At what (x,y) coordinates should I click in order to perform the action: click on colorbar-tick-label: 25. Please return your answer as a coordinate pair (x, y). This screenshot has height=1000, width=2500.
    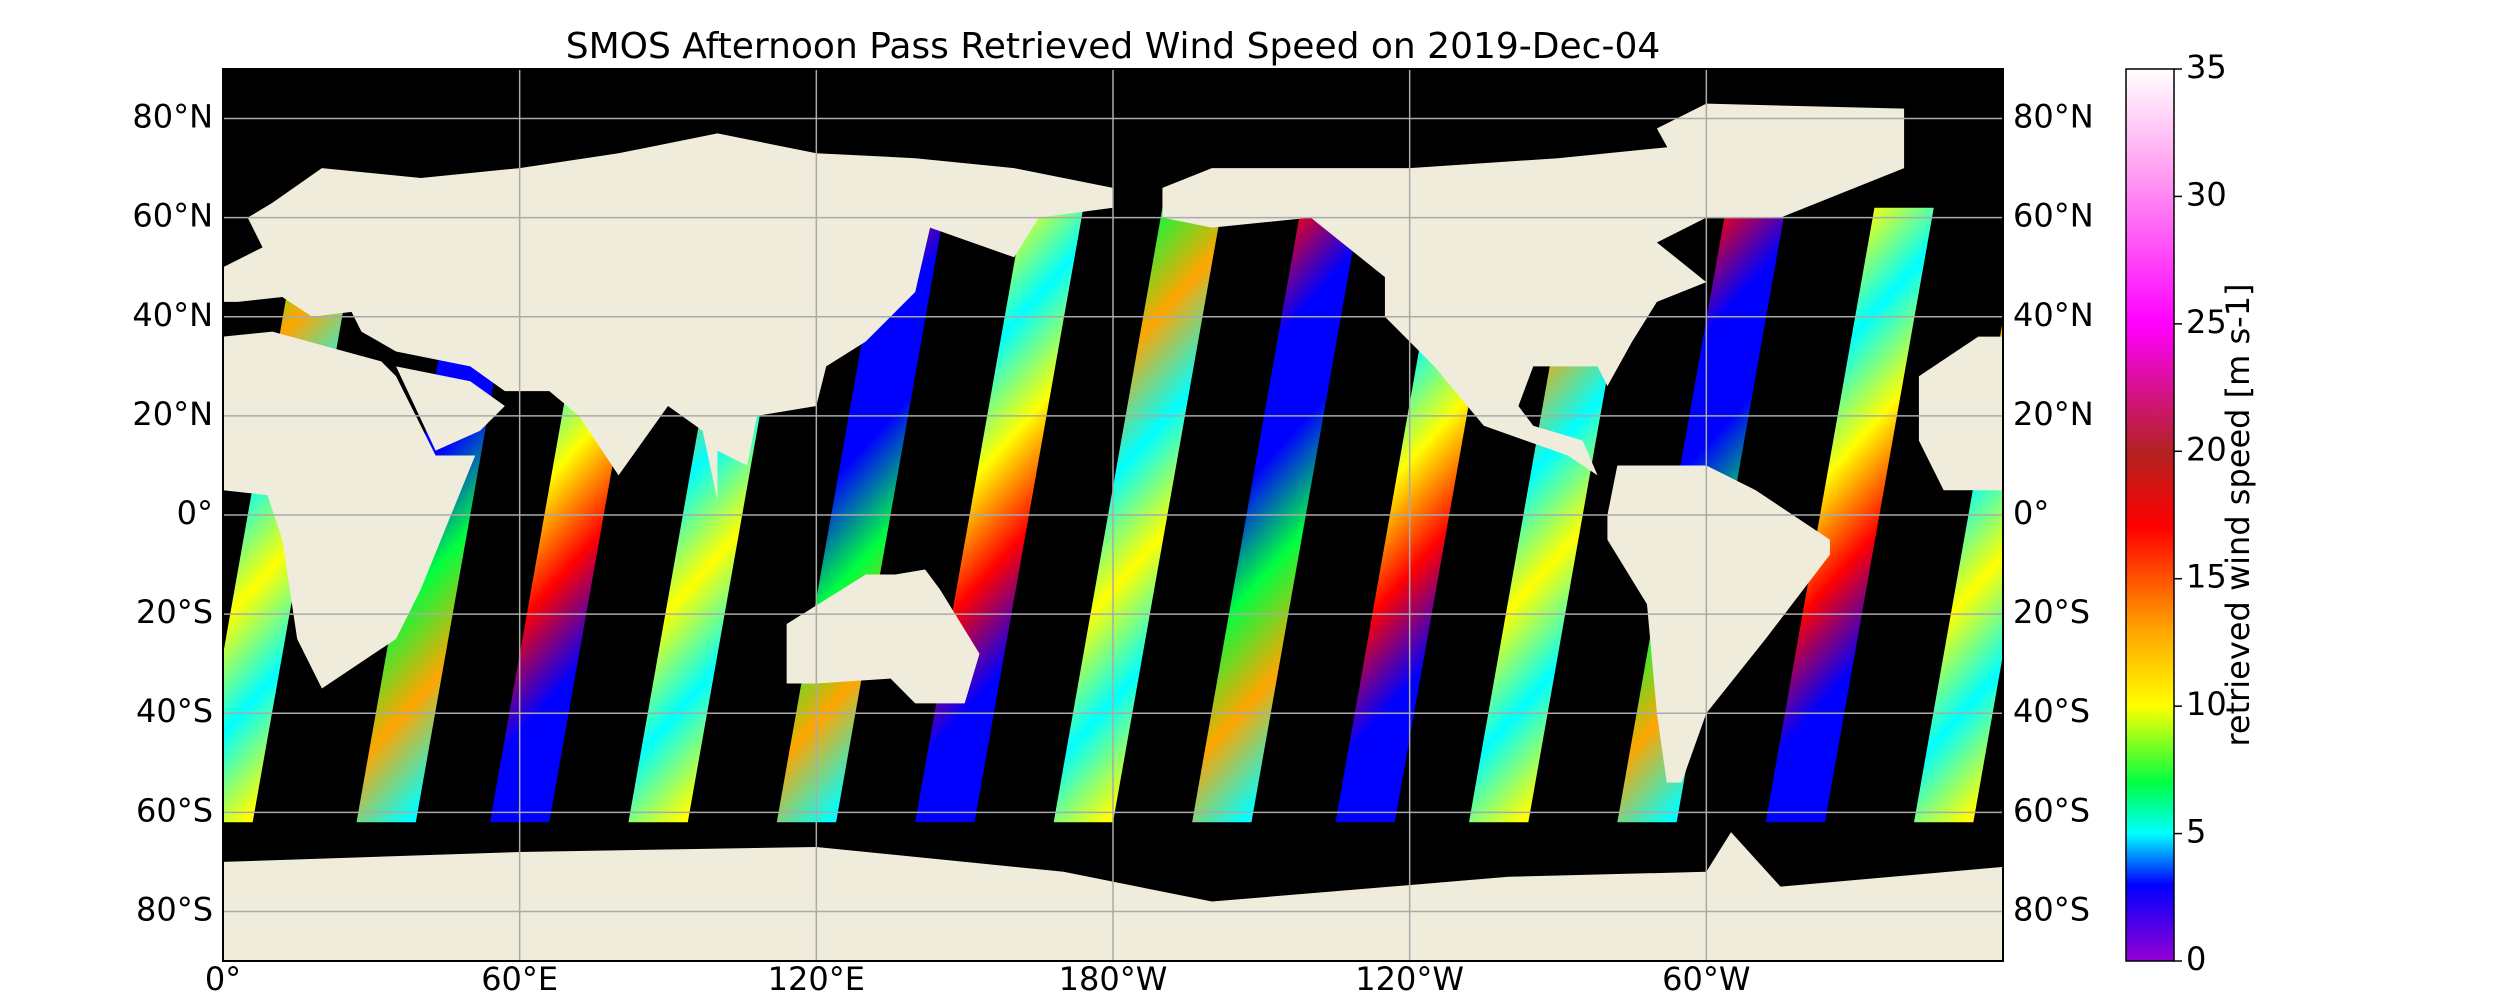
    Looking at the image, I should click on (2206, 322).